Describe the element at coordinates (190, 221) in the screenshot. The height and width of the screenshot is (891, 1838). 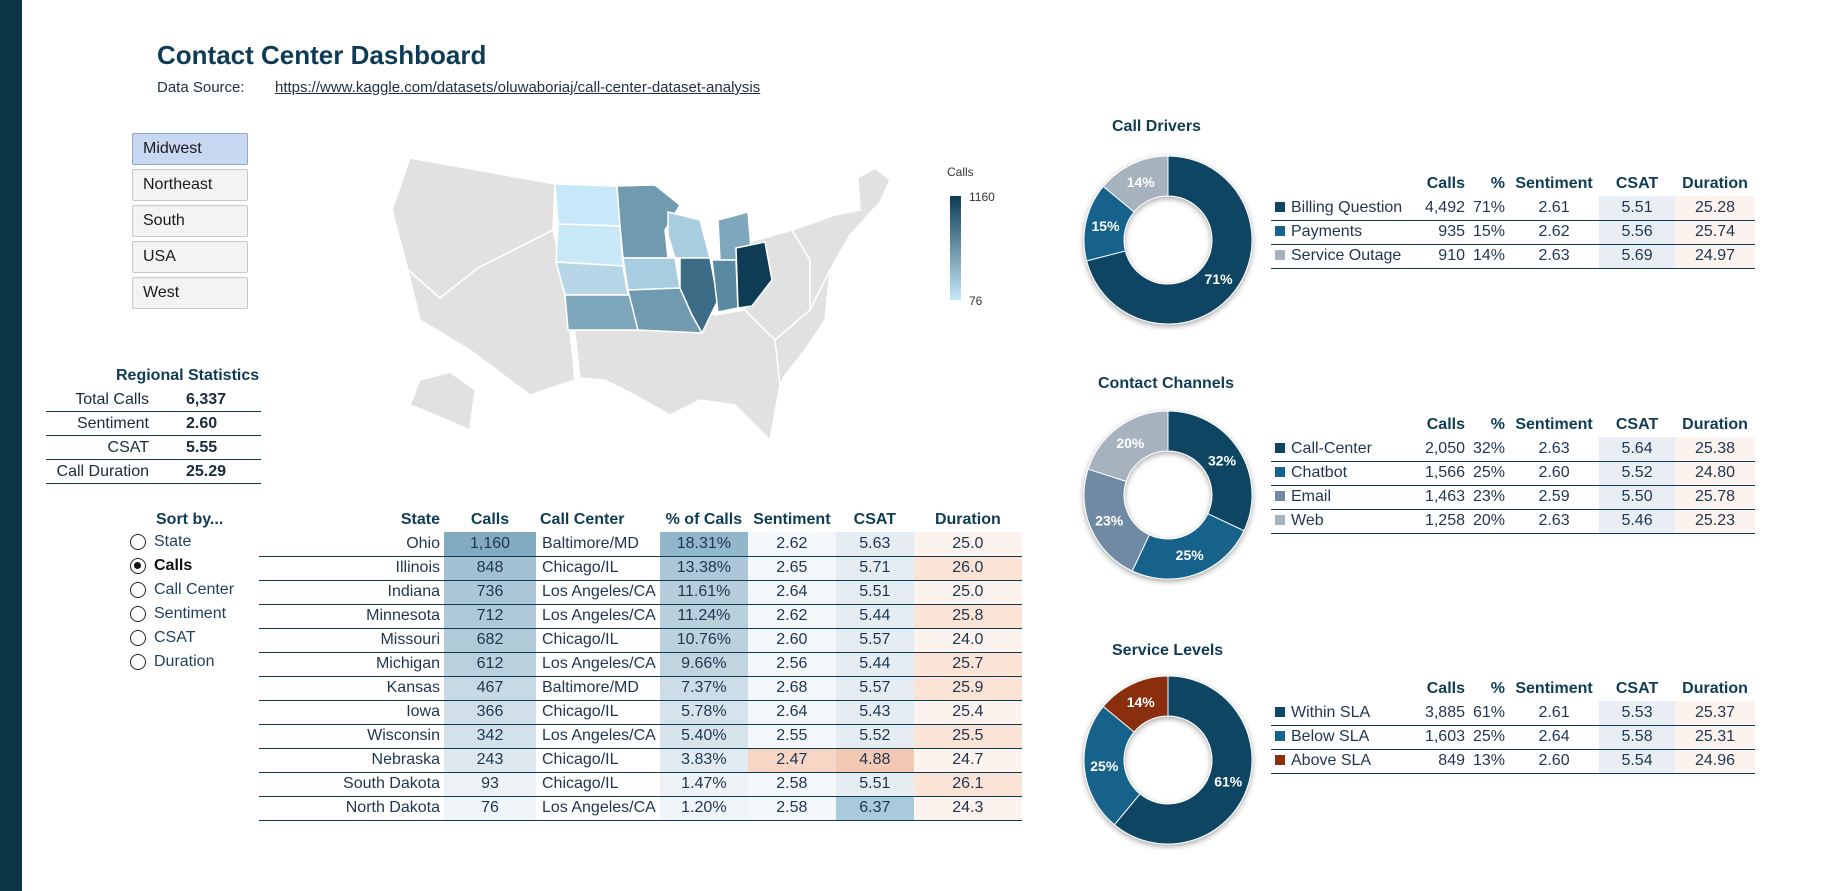
I see `region-slicer-south: South` at that location.